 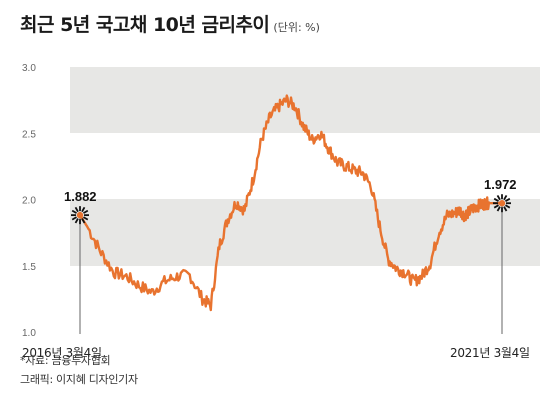 What do you see at coordinates (79, 379) in the screenshot?
I see `graphic-credit: 그래픽: 이지혜 디자인기자` at bounding box center [79, 379].